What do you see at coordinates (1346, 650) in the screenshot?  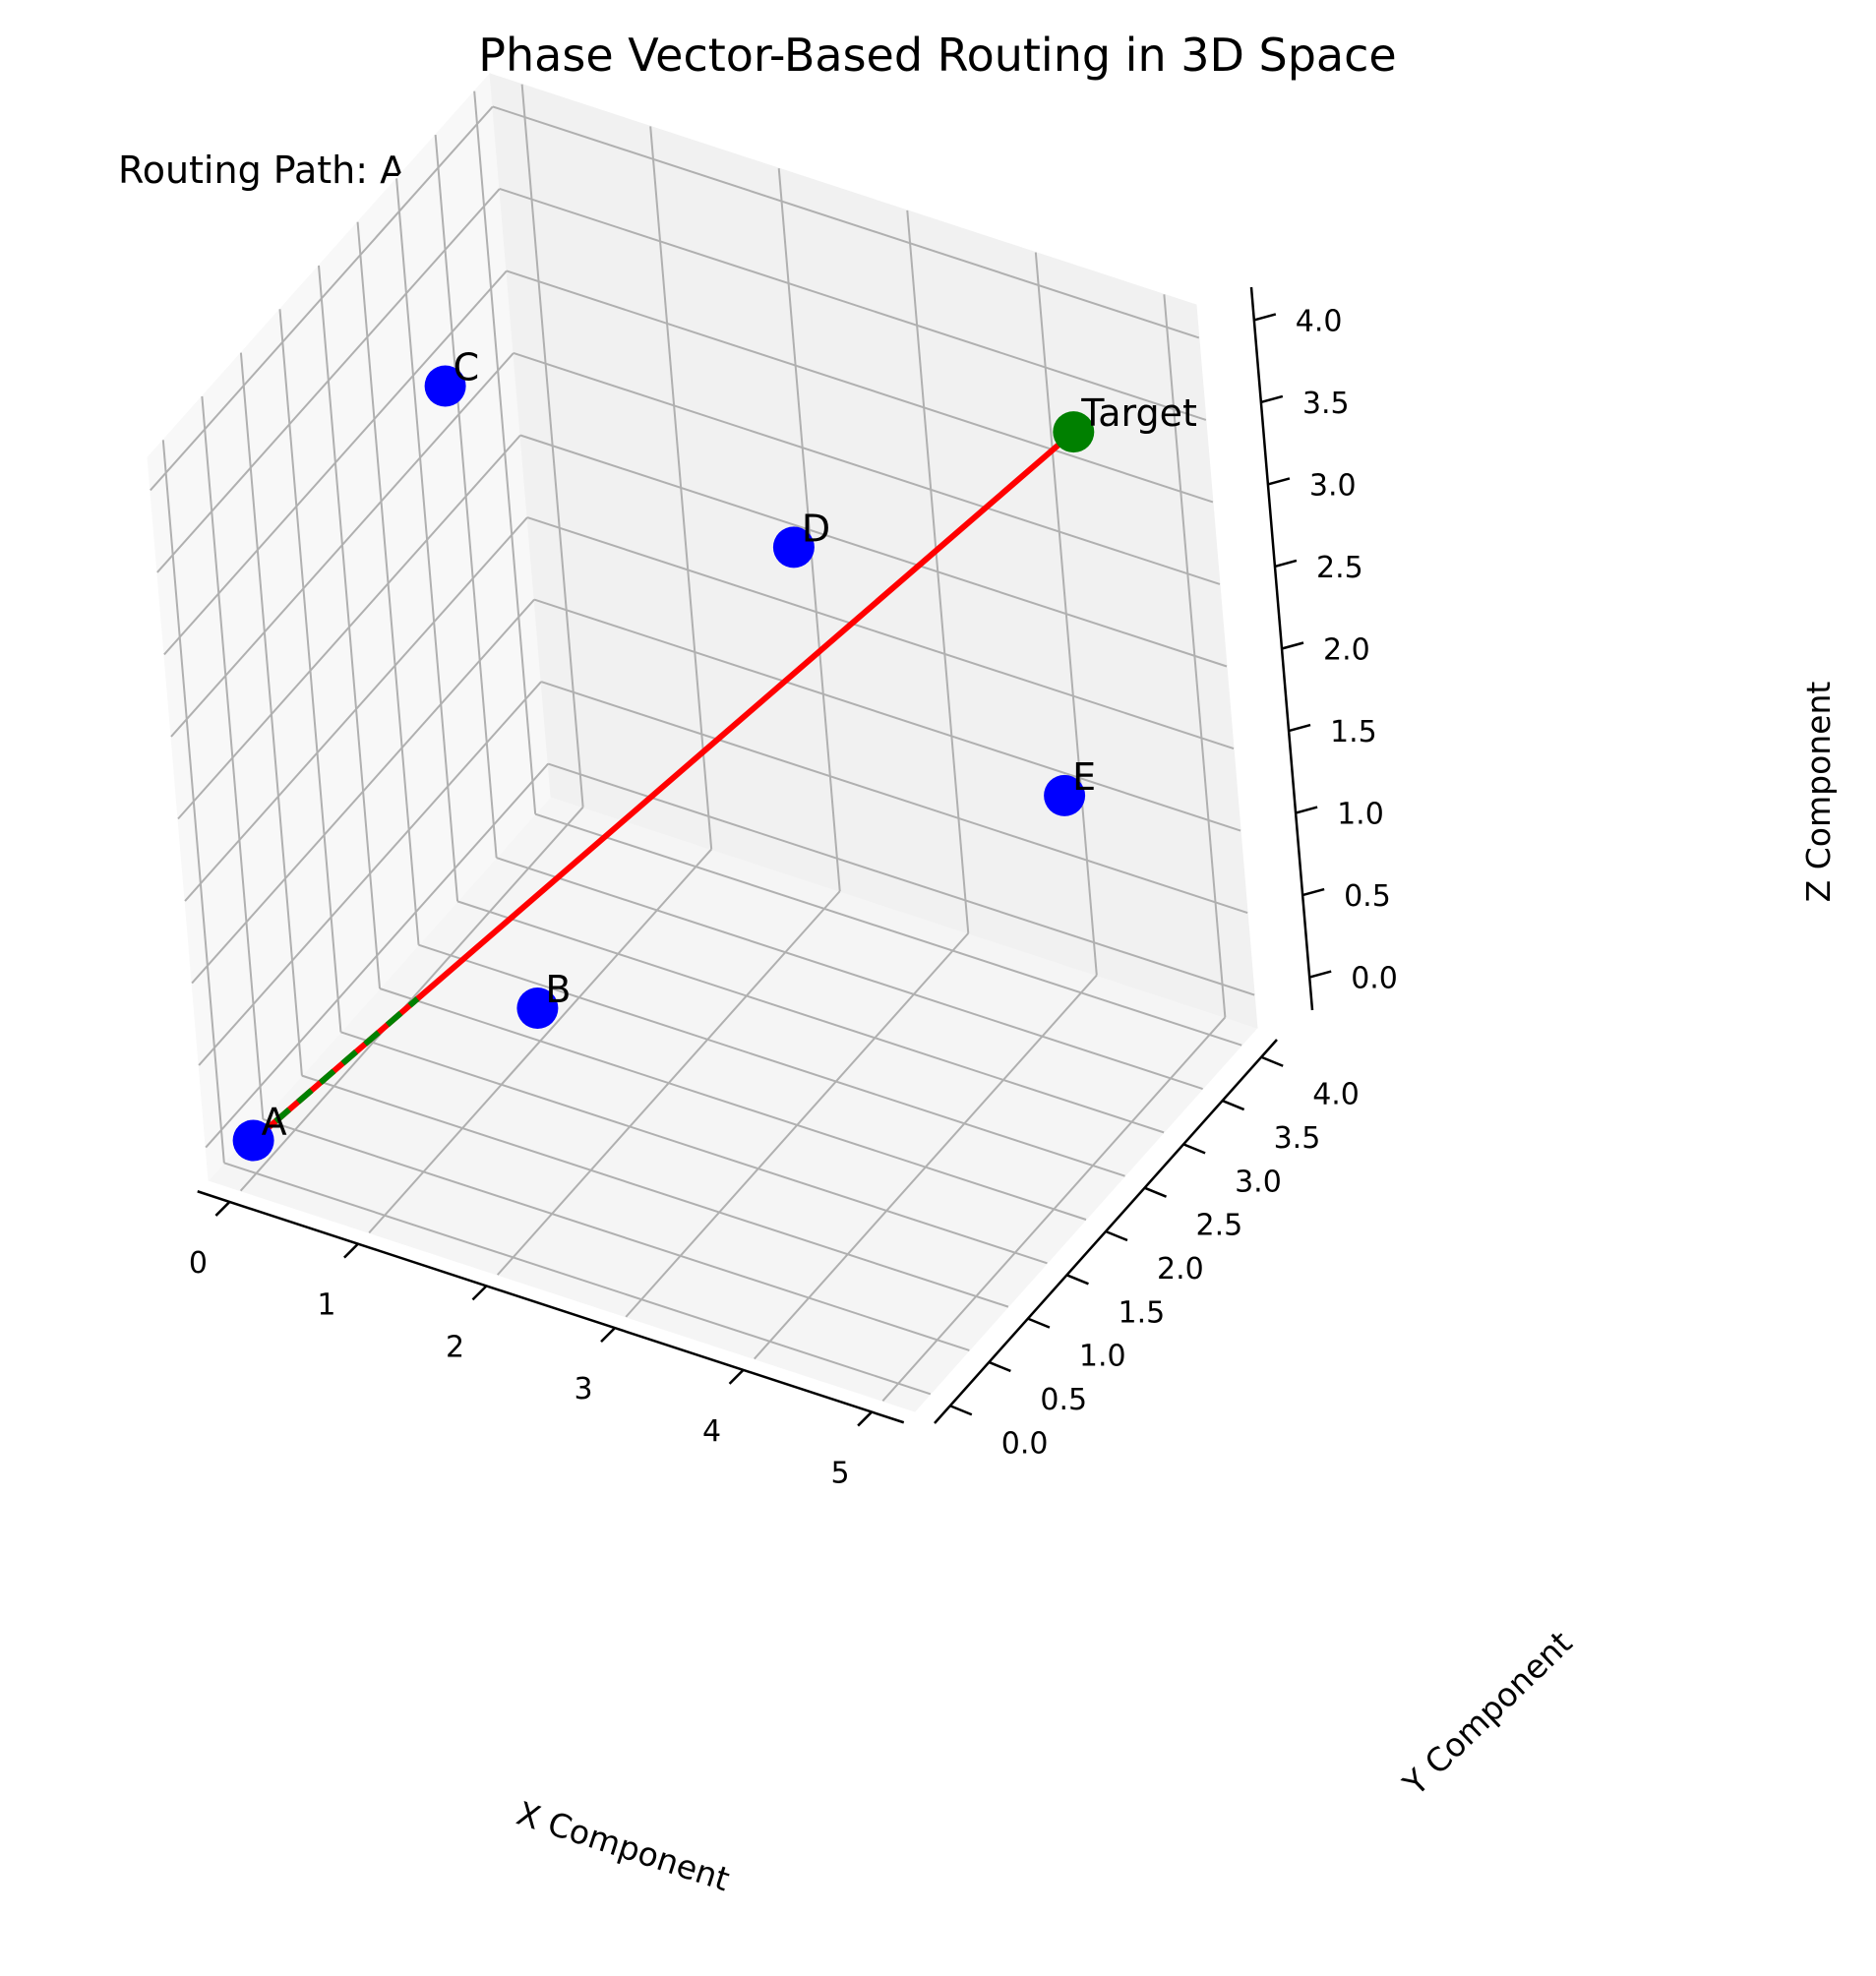 I see `z-tick-label: 2.0` at bounding box center [1346, 650].